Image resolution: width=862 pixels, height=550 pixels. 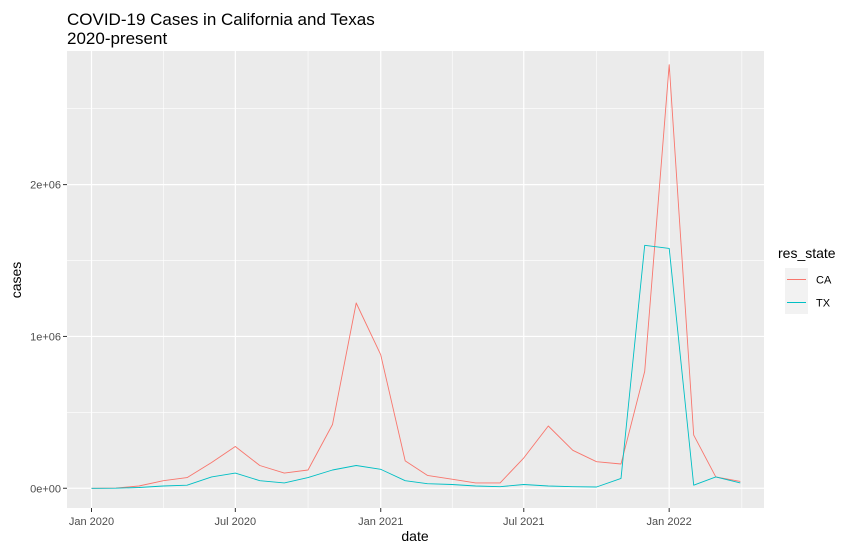 I want to click on legend: res_state CA TX, so click(x=807, y=279).